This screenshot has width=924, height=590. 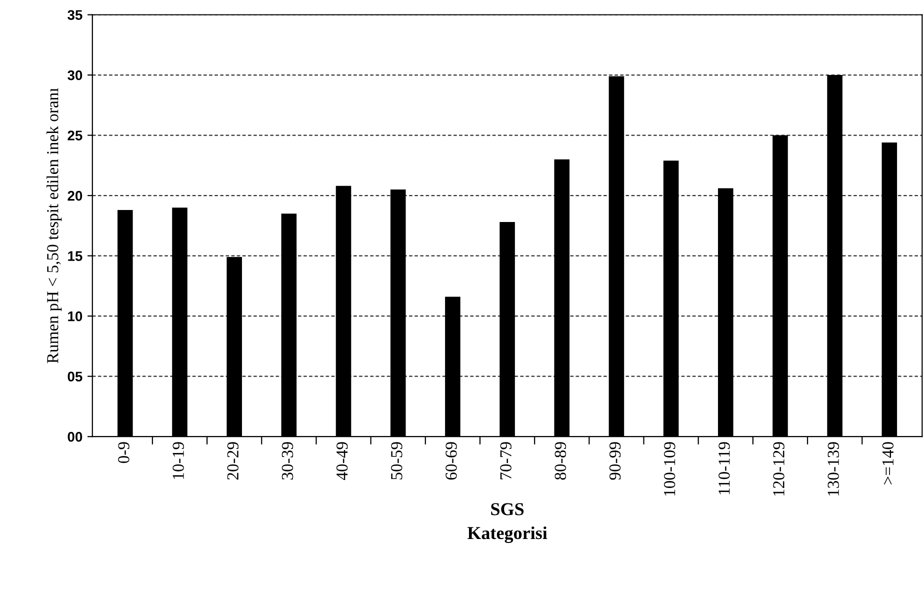 What do you see at coordinates (833, 469) in the screenshot?
I see `x-tick-label: 130-139` at bounding box center [833, 469].